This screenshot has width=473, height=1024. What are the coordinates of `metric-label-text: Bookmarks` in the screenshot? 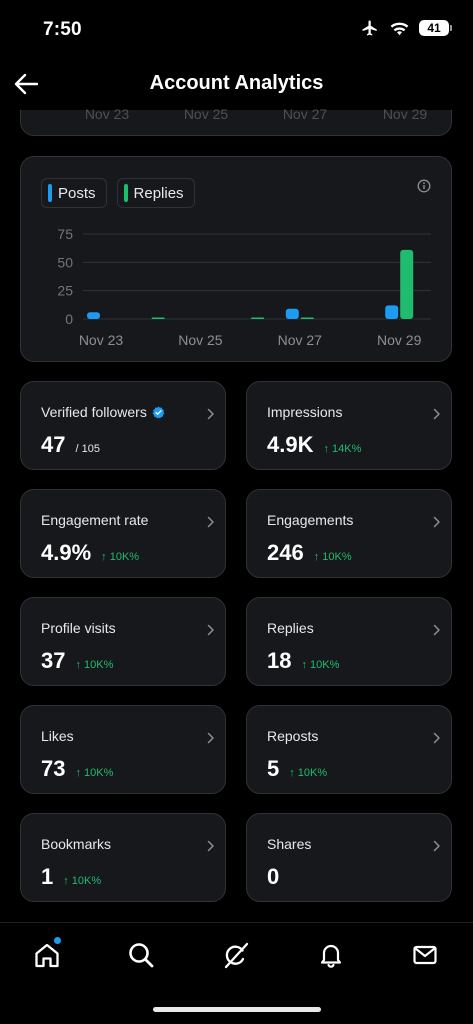 It's located at (76, 844).